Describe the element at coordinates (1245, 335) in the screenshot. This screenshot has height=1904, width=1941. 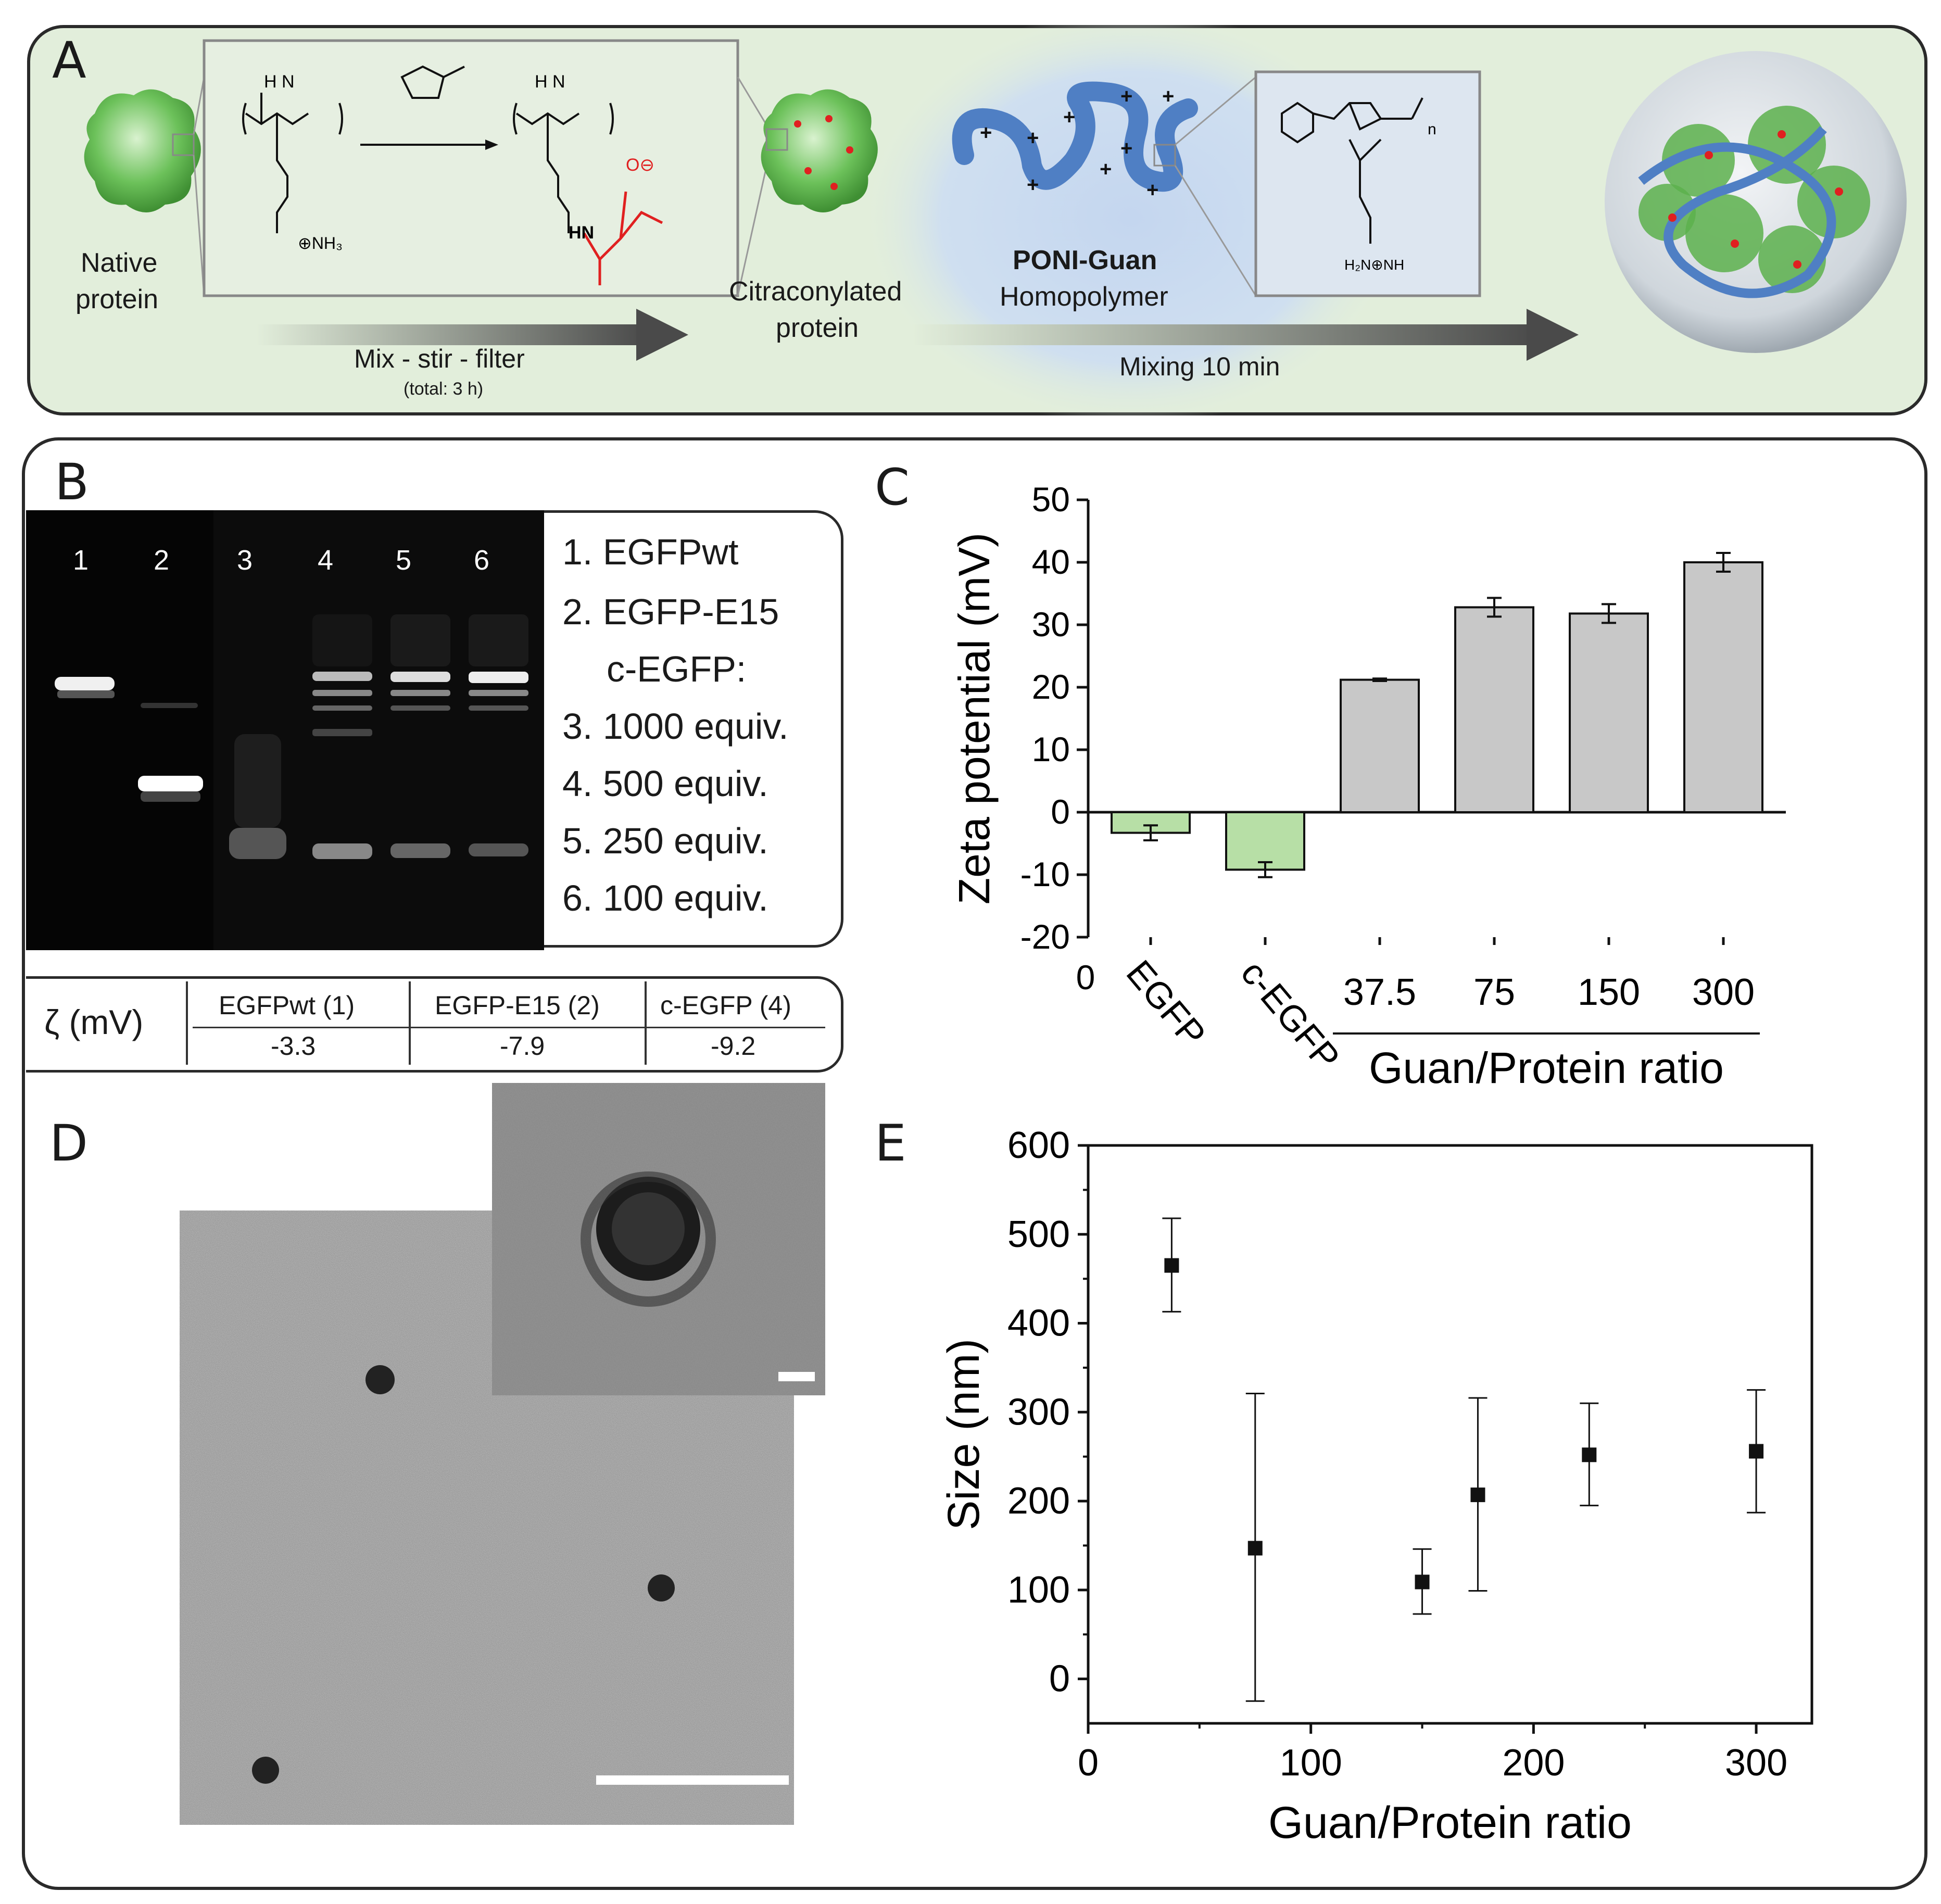
I see `arrow-step2` at that location.